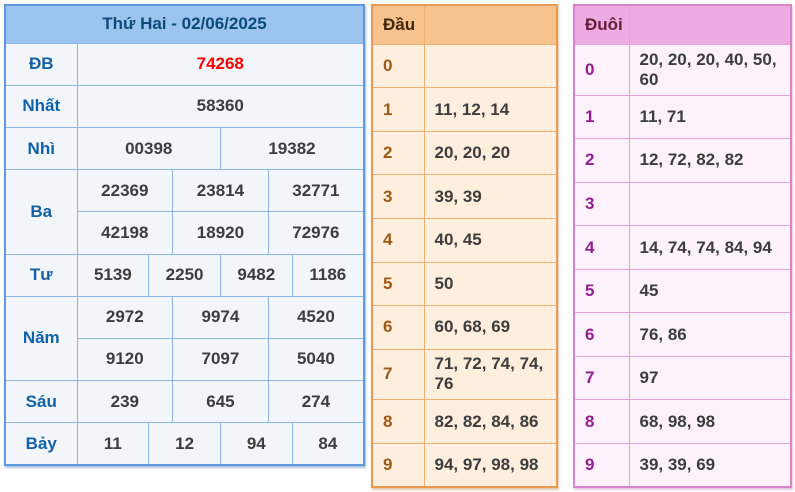 The image size is (795, 492). What do you see at coordinates (316, 317) in the screenshot?
I see `prize-value-nam-3: 4520` at bounding box center [316, 317].